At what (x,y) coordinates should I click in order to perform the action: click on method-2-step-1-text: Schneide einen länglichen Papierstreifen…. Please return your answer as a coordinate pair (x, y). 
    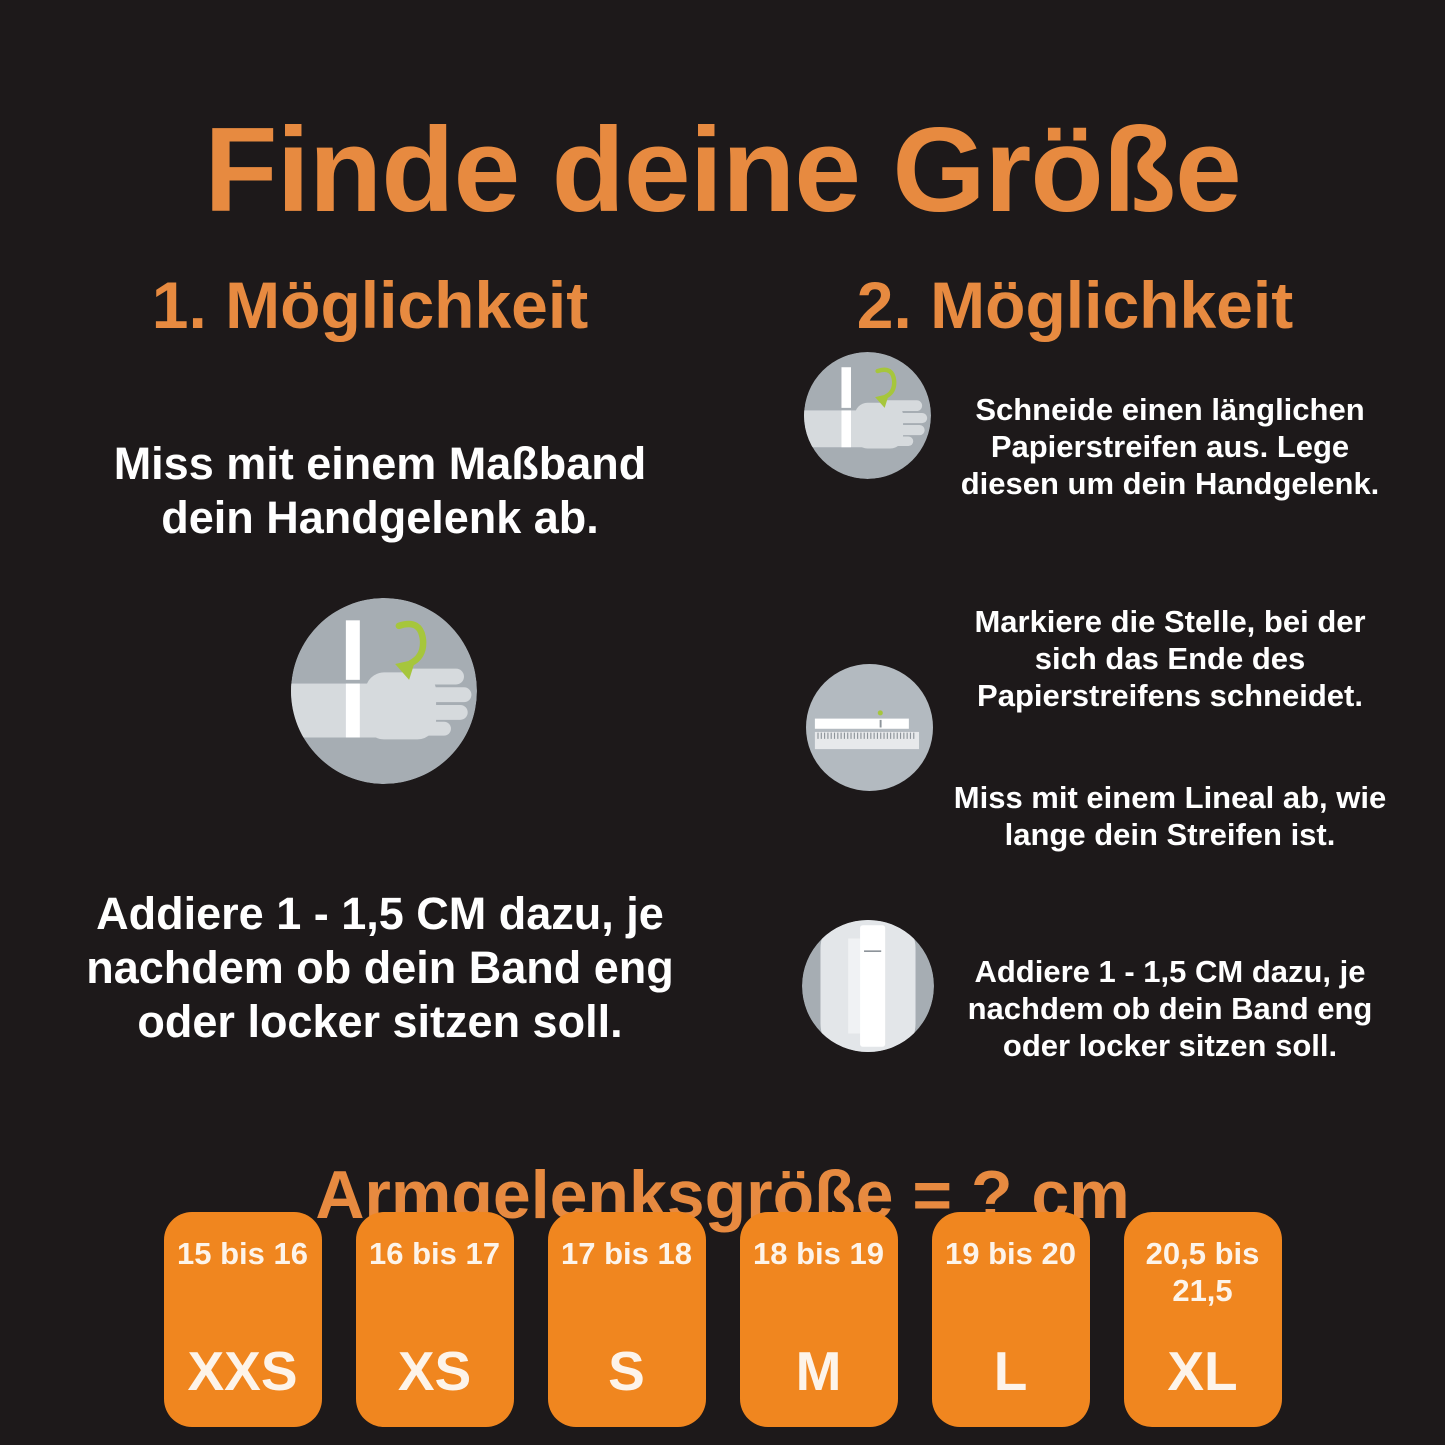
    Looking at the image, I should click on (1170, 447).